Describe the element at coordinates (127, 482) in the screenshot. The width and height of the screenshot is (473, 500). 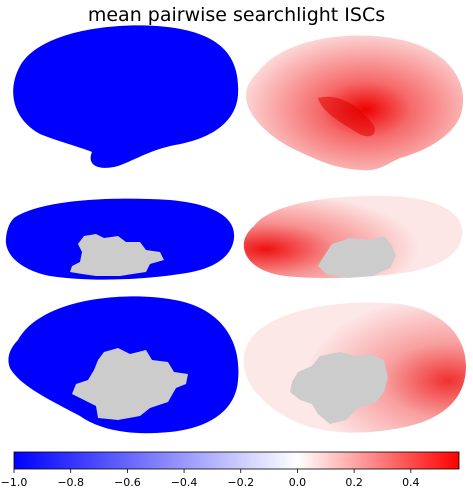
I see `colorbar-tick-label: −0.6` at that location.